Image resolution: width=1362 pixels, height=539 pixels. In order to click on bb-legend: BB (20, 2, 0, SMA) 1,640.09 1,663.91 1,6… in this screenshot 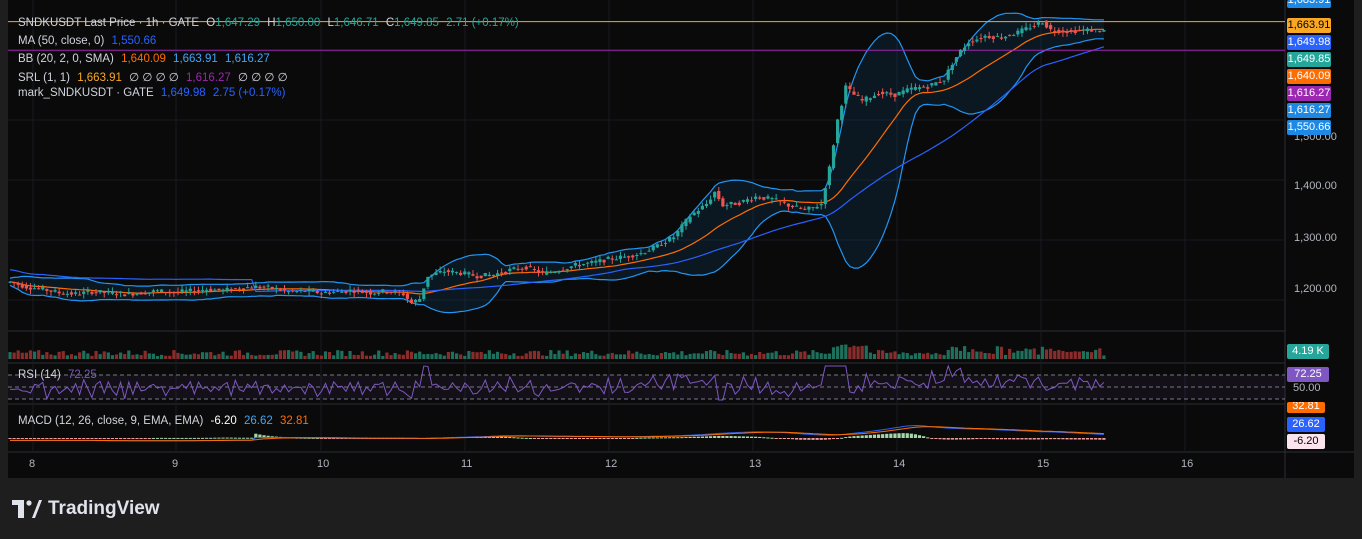, I will do `click(146, 59)`.